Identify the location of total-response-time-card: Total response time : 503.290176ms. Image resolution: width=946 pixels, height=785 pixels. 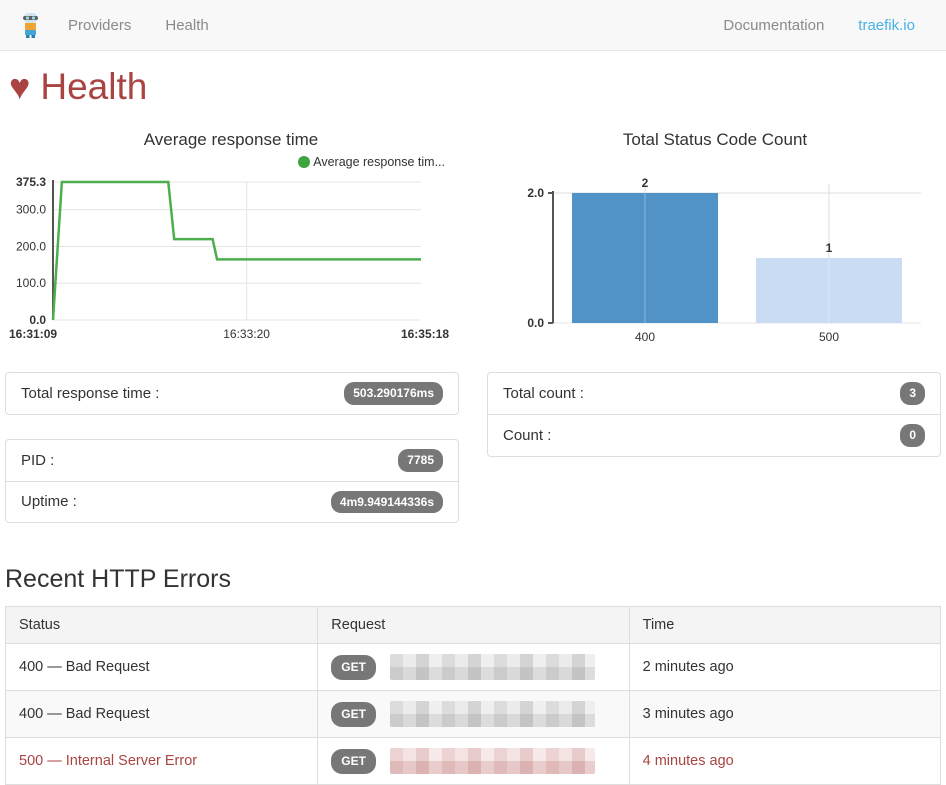
(232, 393).